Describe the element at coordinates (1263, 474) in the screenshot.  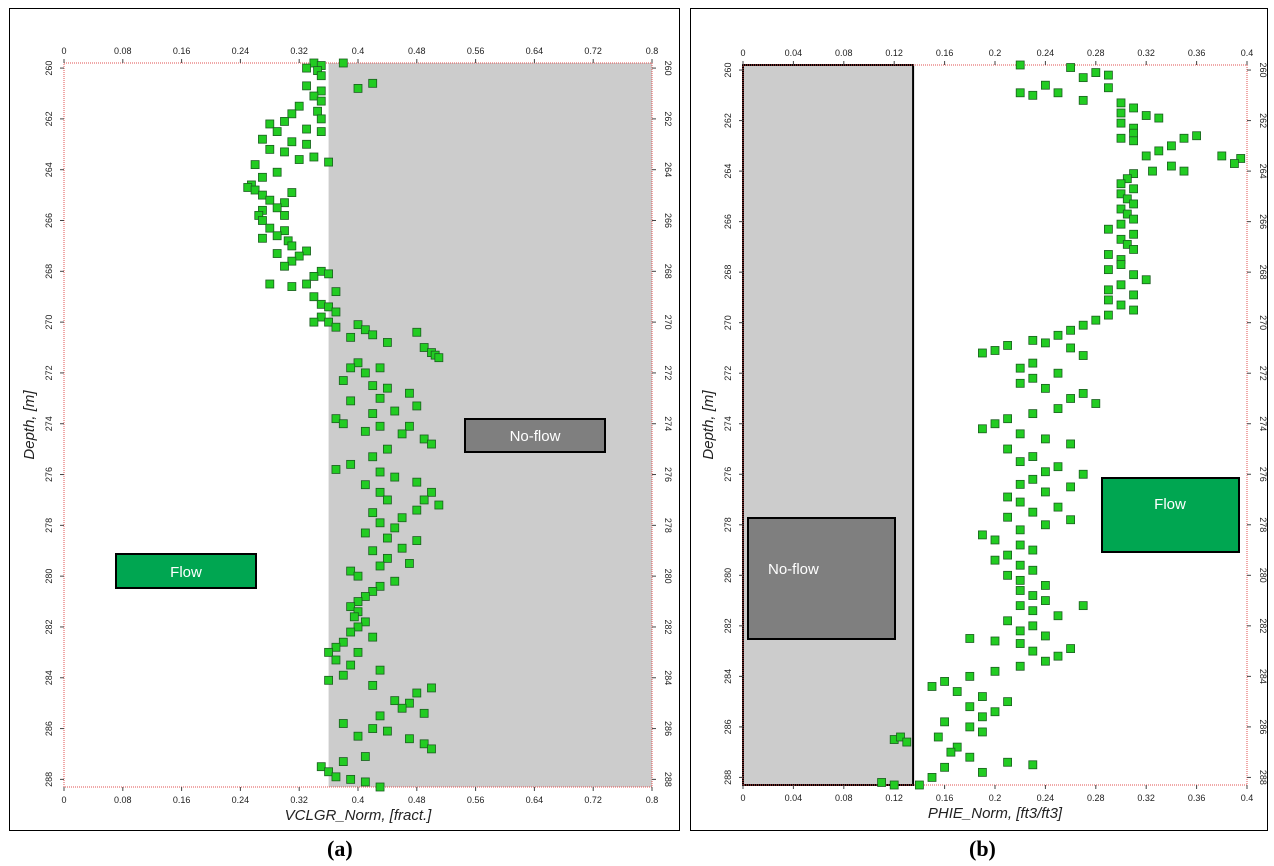
I see `y-tick-label-right: 276` at that location.